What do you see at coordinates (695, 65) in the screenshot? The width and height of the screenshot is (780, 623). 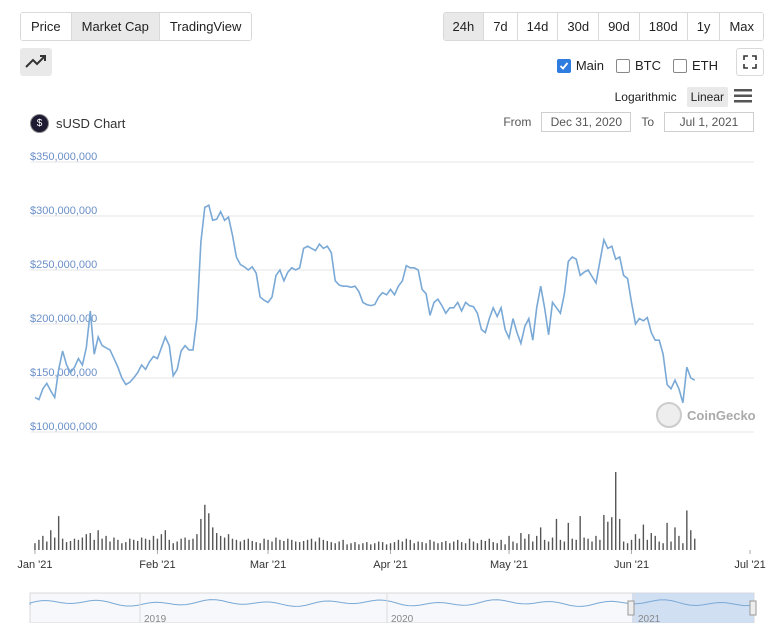 I see `toggle-eth: ETH` at bounding box center [695, 65].